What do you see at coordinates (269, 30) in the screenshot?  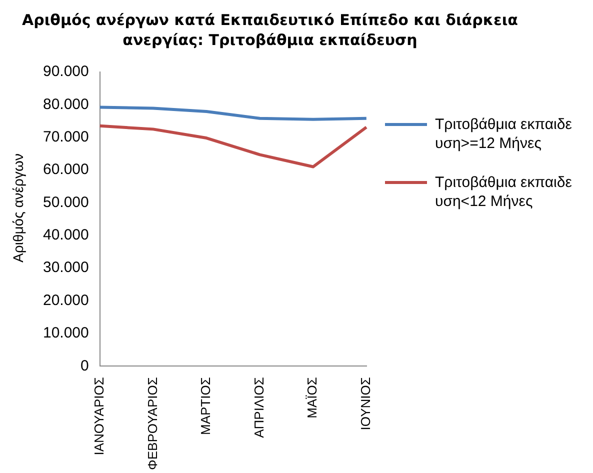 I see `chart-title: Αριθμός ανέργων κατά Εκπαιδευτικό Επίπεδο και διάρκεια ανεργίας: Τριτοβάθμια εκπαίδευση` at bounding box center [269, 30].